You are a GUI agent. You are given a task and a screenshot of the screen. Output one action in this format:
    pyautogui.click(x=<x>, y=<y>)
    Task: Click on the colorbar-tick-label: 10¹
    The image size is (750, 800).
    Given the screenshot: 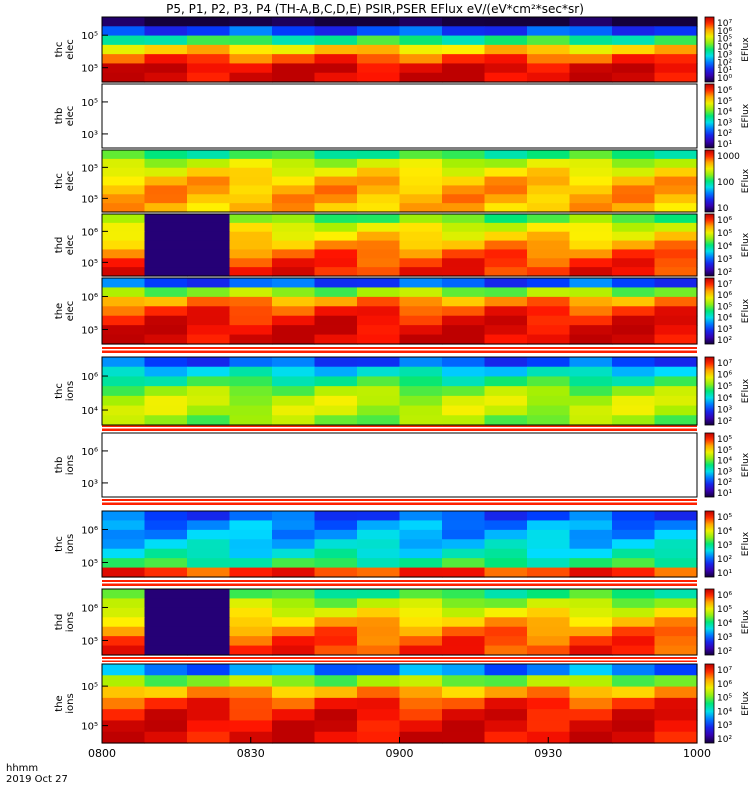 What is the action you would take?
    pyautogui.click(x=724, y=574)
    